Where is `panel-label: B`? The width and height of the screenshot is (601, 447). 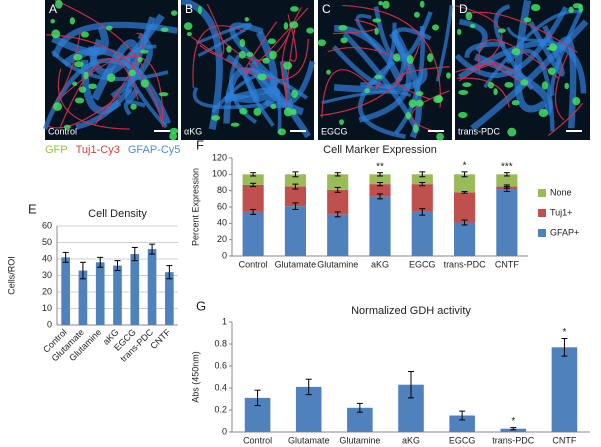 panel-label: B is located at coordinates (189, 9).